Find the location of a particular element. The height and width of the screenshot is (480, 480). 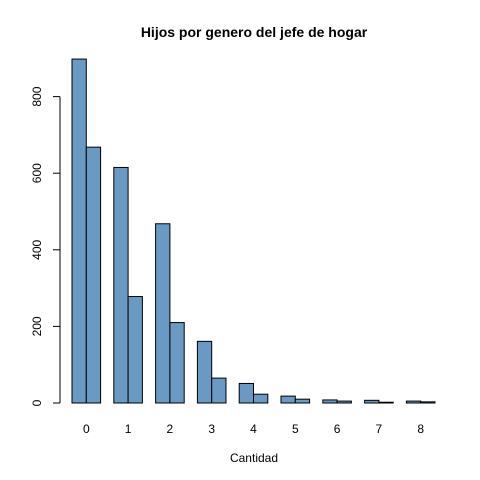

x-tick-label: 6 is located at coordinates (337, 429).